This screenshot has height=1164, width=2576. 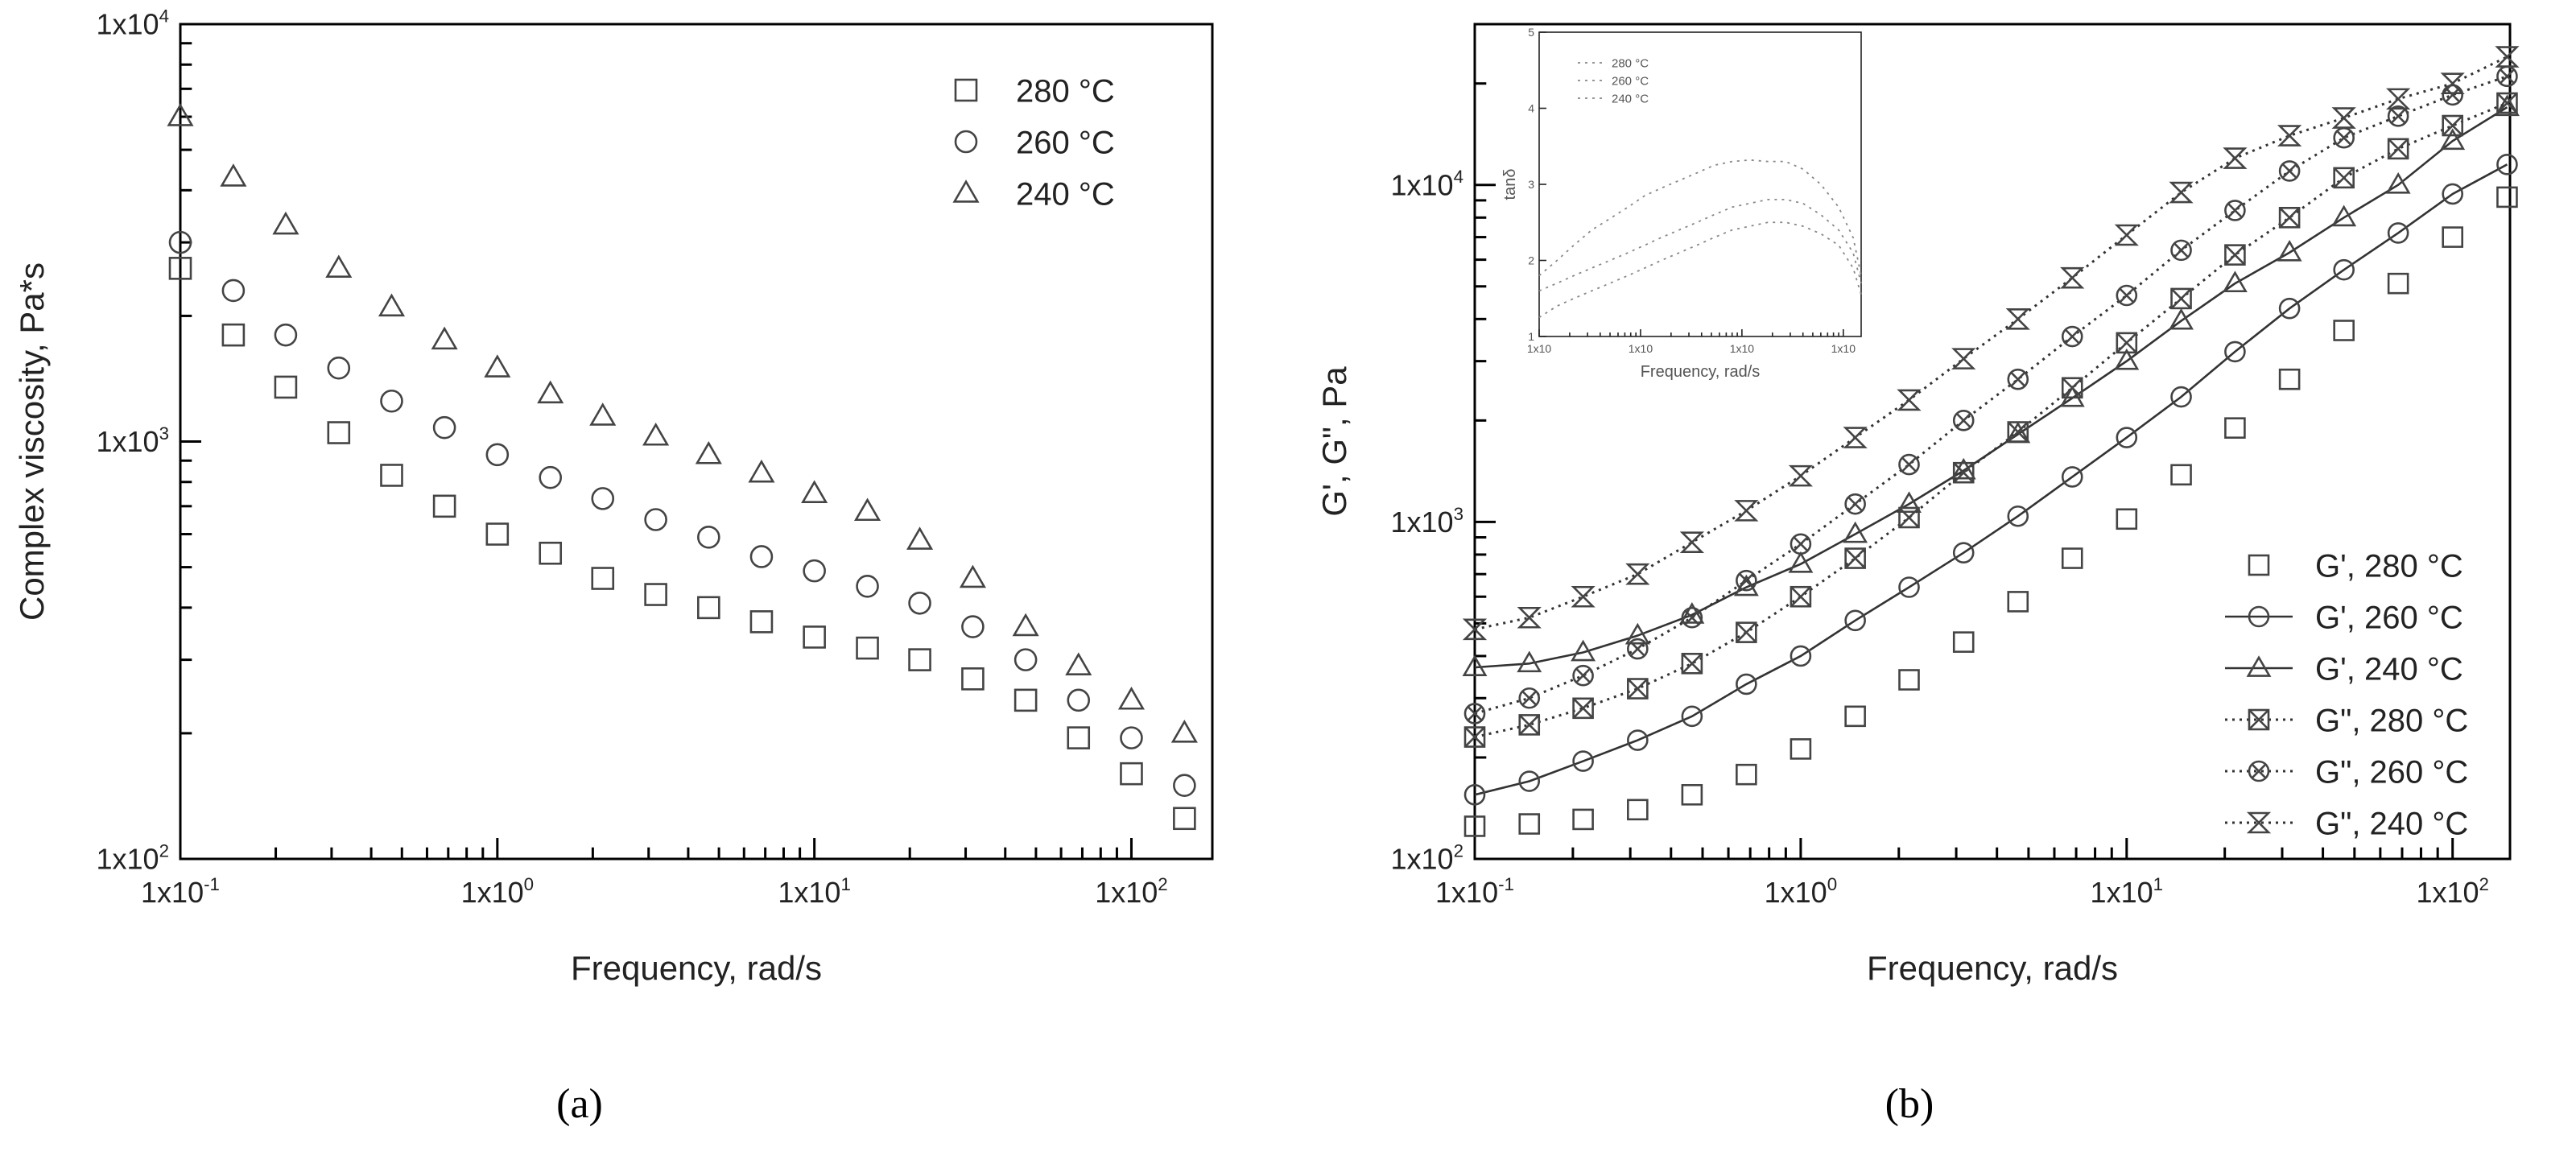 I want to click on legend-label: 280 °C, so click(x=1630, y=63).